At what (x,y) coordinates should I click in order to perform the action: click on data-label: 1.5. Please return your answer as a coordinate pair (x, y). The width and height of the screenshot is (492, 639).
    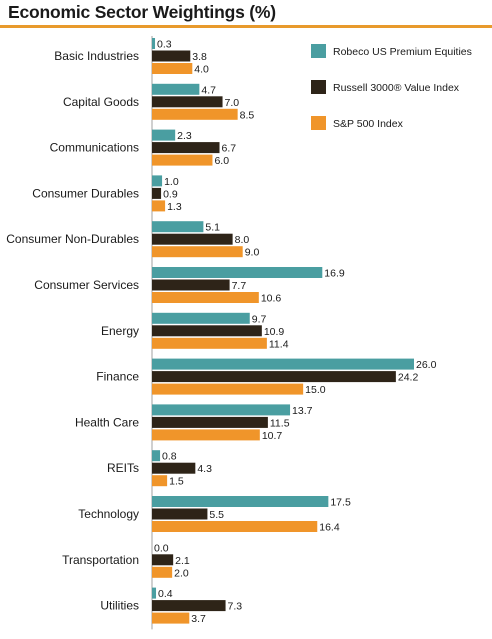
    Looking at the image, I should click on (176, 482).